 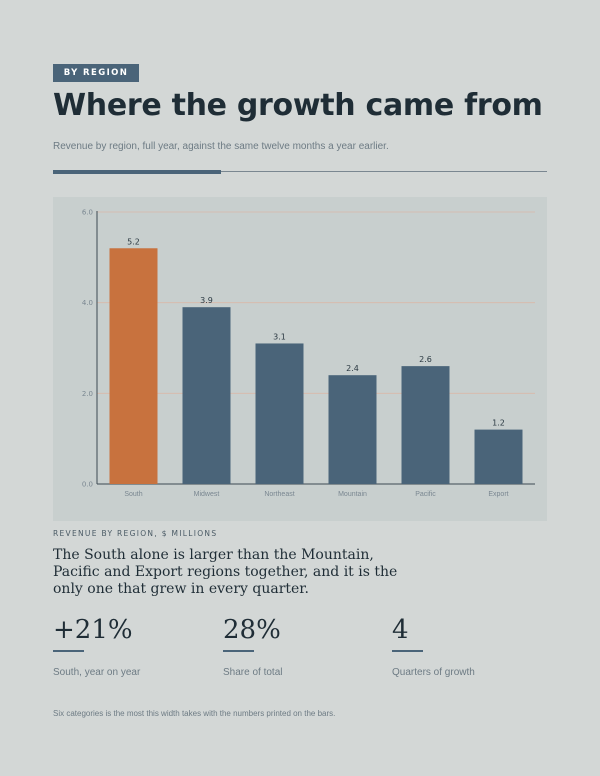 What do you see at coordinates (96, 73) in the screenshot?
I see `section-badge: BY REGION` at bounding box center [96, 73].